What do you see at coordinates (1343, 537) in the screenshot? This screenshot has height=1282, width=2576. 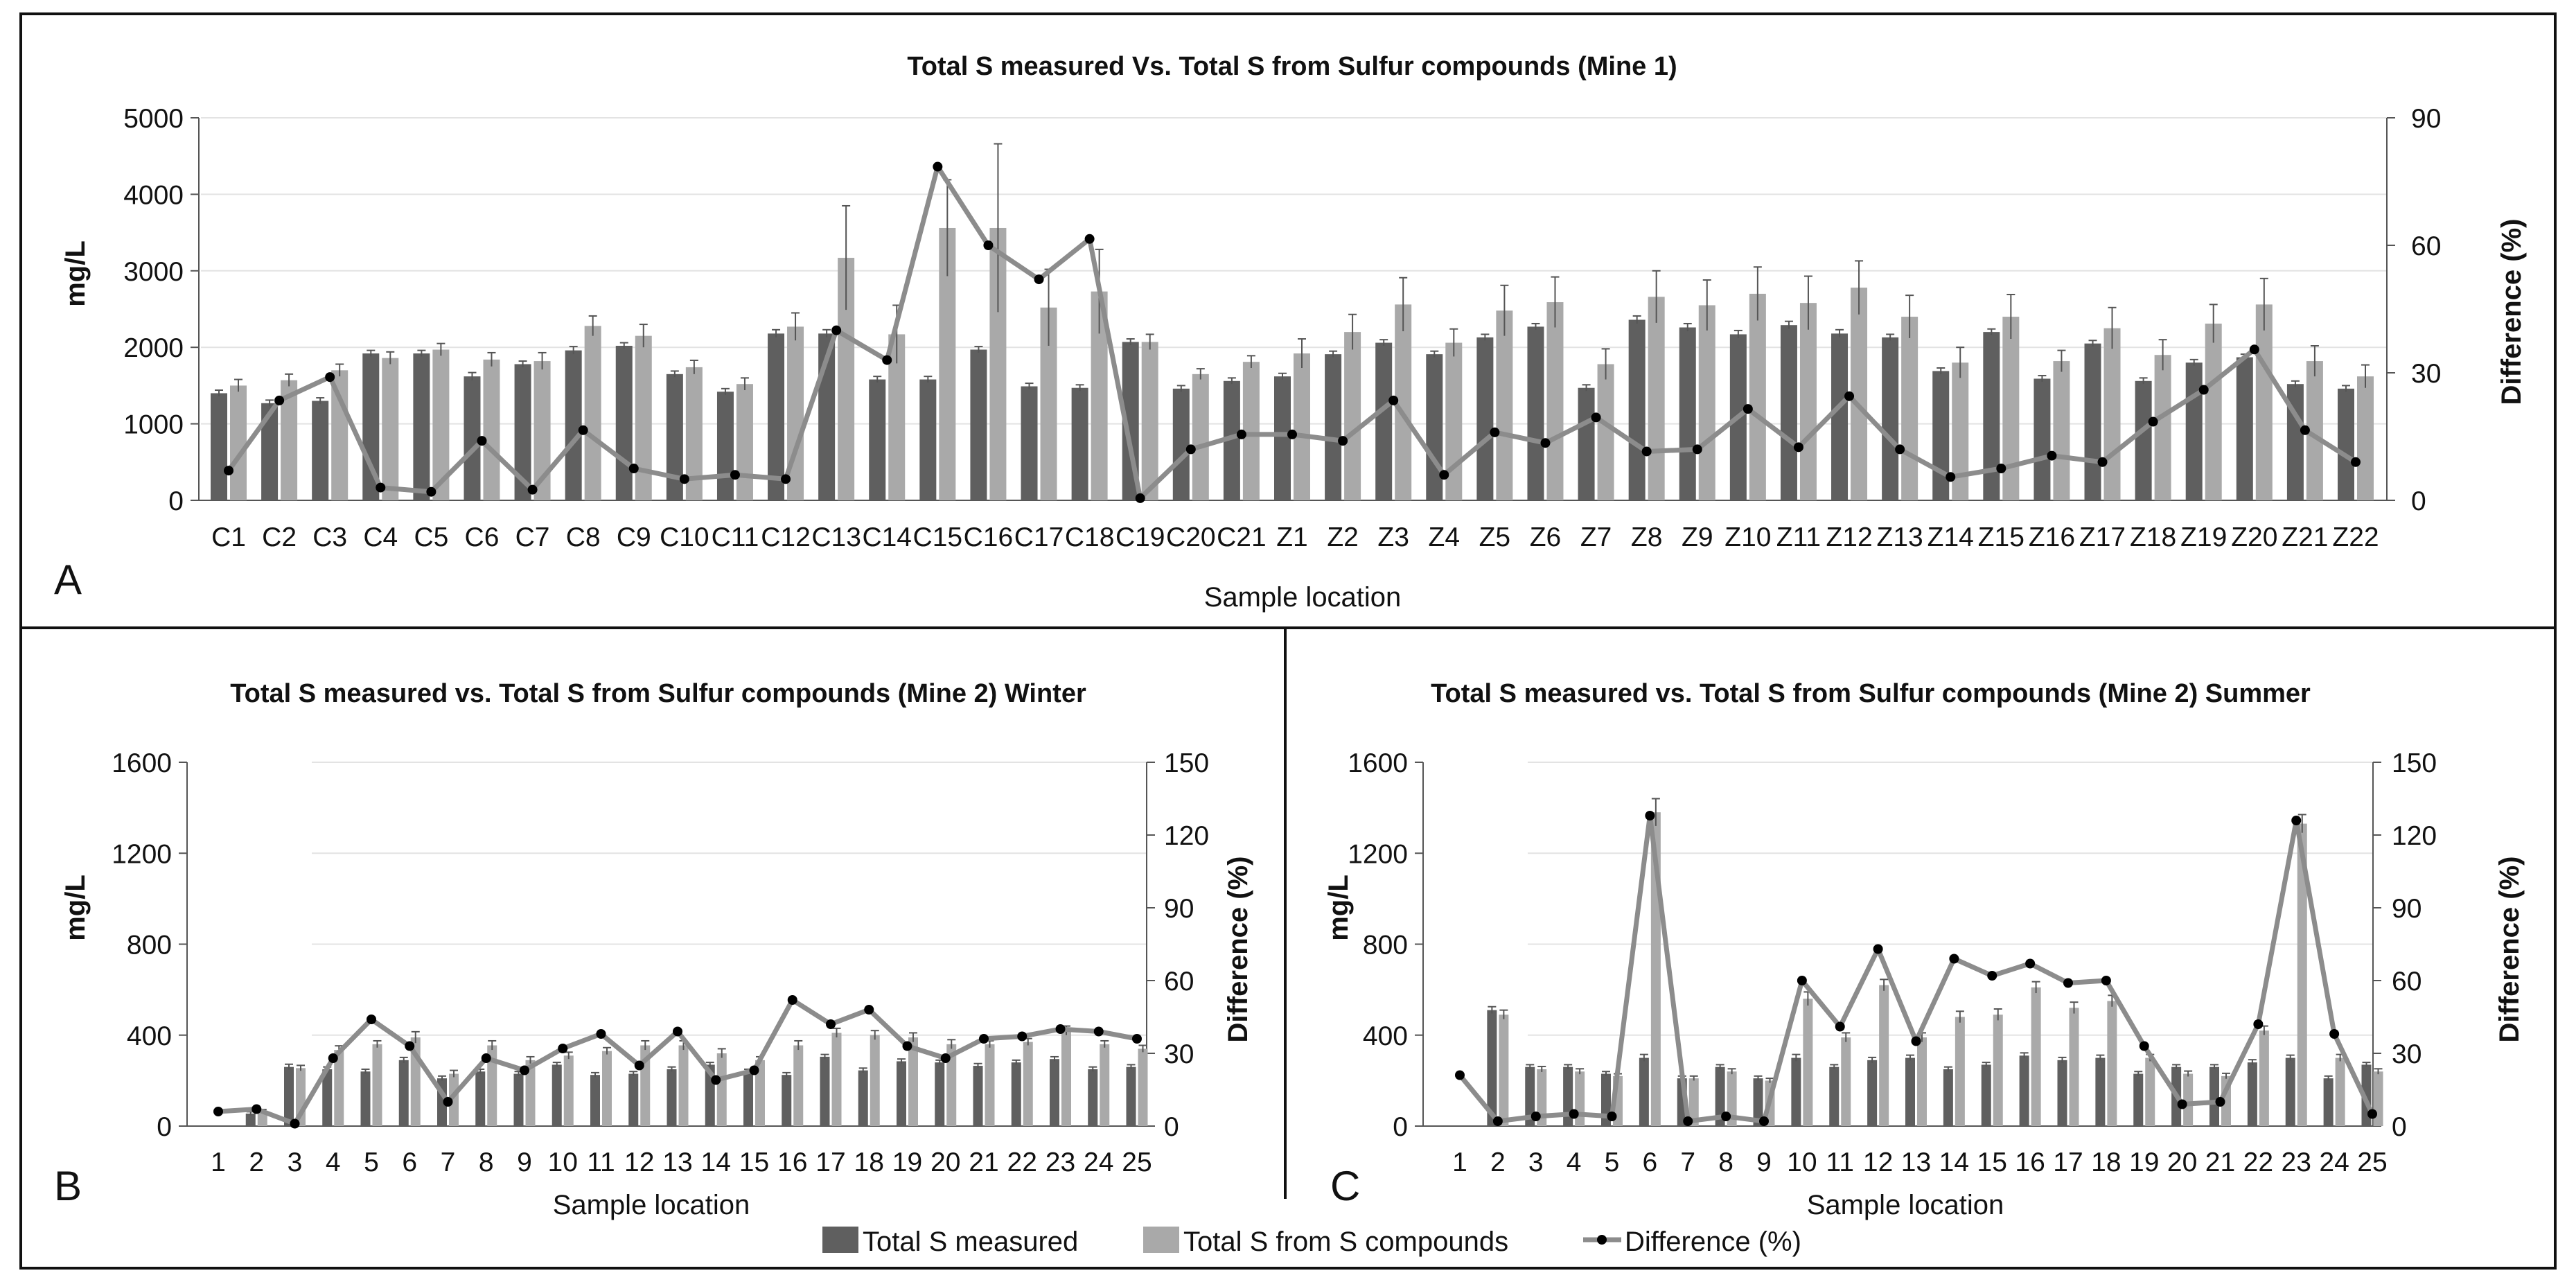 I see `panel-a-x-tick-label: Z2` at bounding box center [1343, 537].